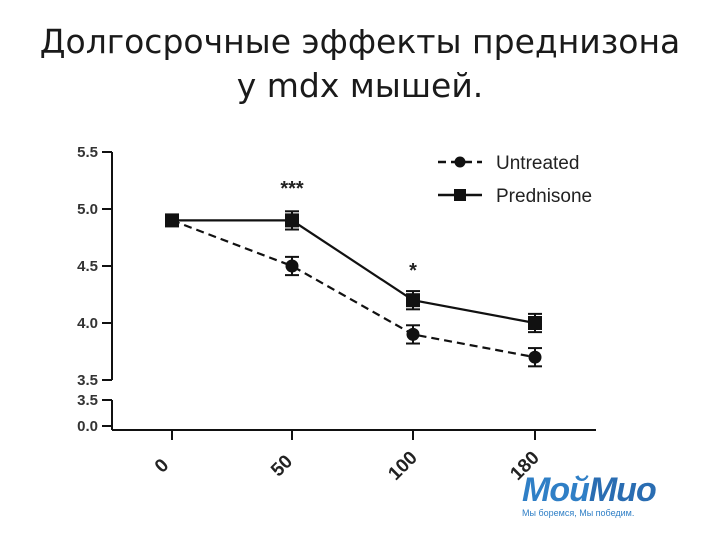  What do you see at coordinates (87, 152) in the screenshot?
I see `y-tick-label: 5.5` at bounding box center [87, 152].